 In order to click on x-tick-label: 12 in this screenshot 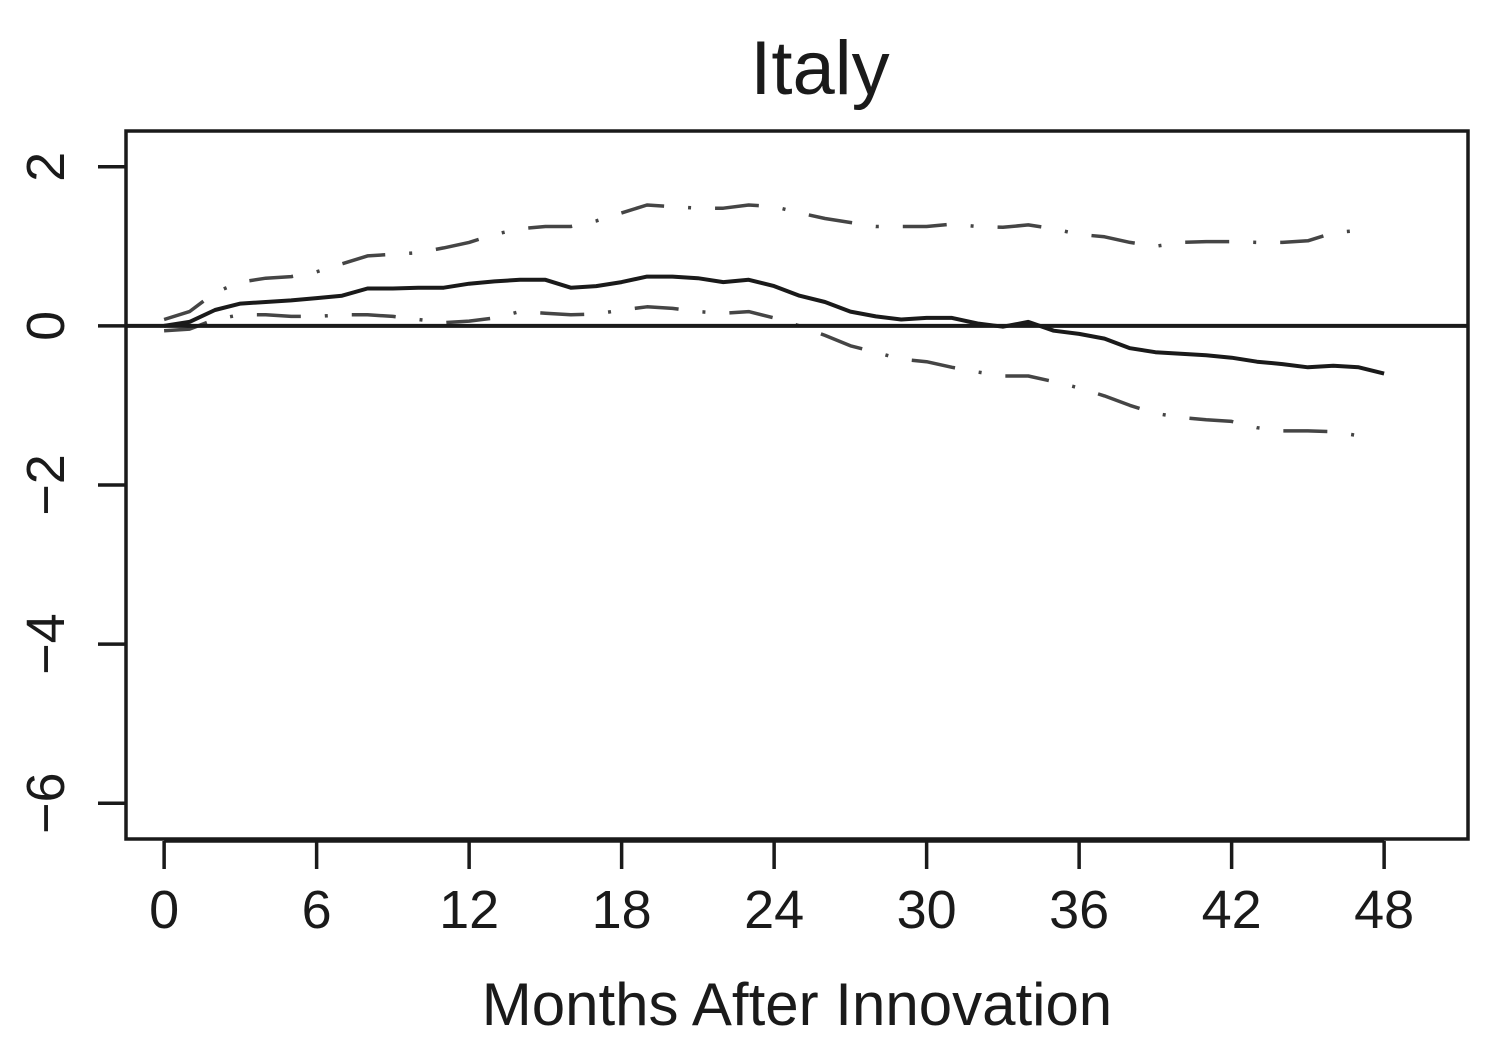, I will do `click(469, 910)`.